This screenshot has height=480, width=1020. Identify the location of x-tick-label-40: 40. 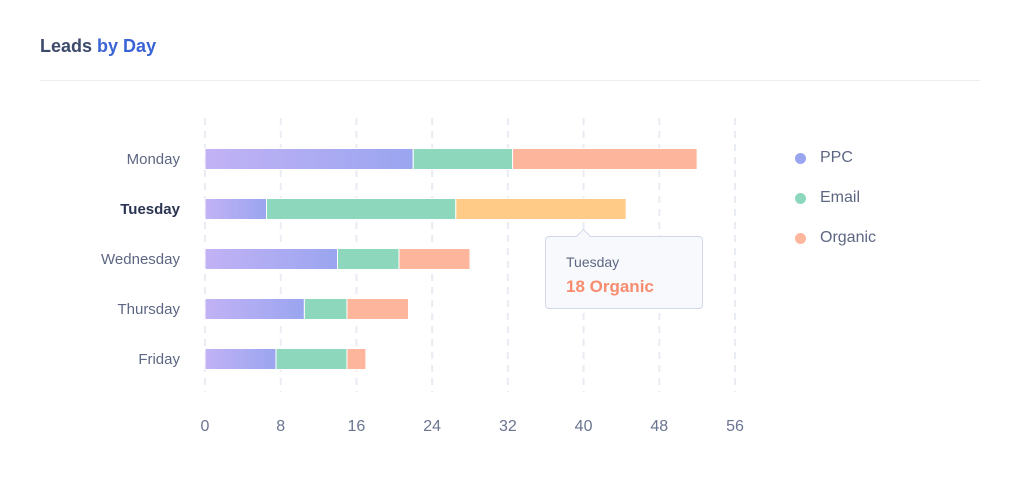
(584, 426).